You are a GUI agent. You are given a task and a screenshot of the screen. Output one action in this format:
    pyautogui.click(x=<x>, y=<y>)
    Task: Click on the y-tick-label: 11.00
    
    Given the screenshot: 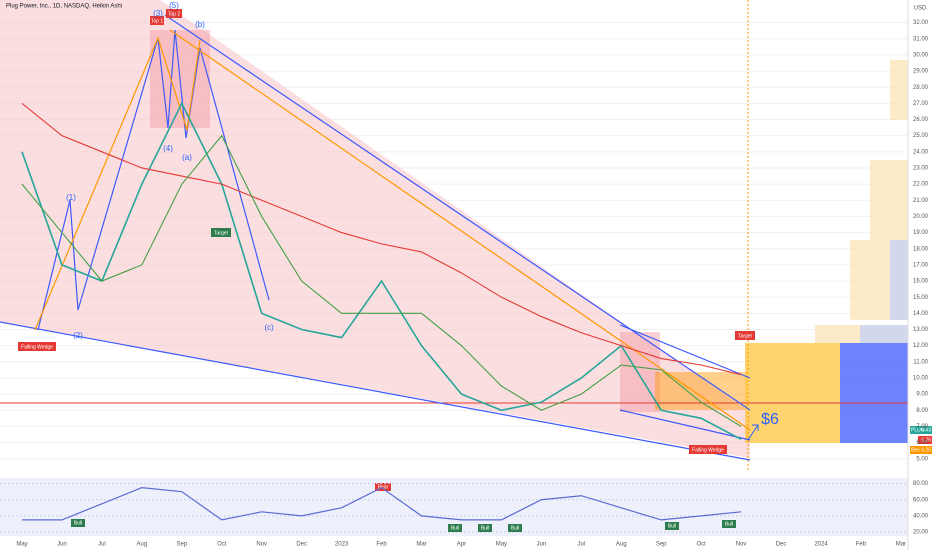 What is the action you would take?
    pyautogui.click(x=920, y=362)
    